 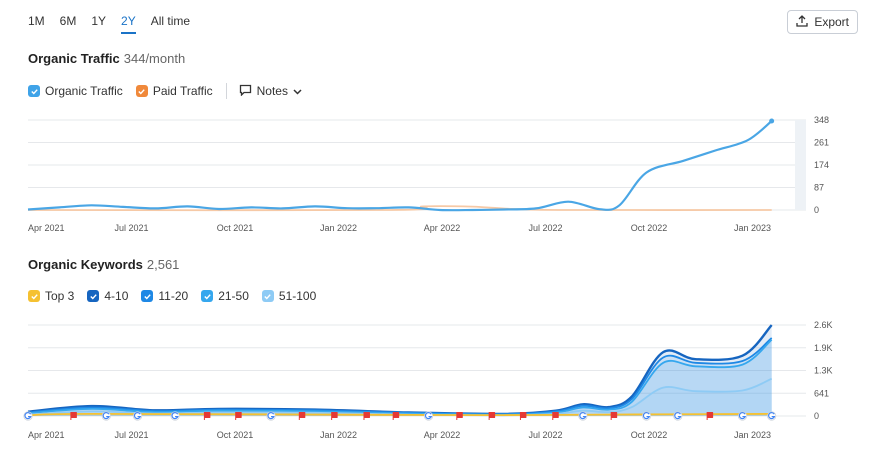 I want to click on notes-label: Notes, so click(x=272, y=91).